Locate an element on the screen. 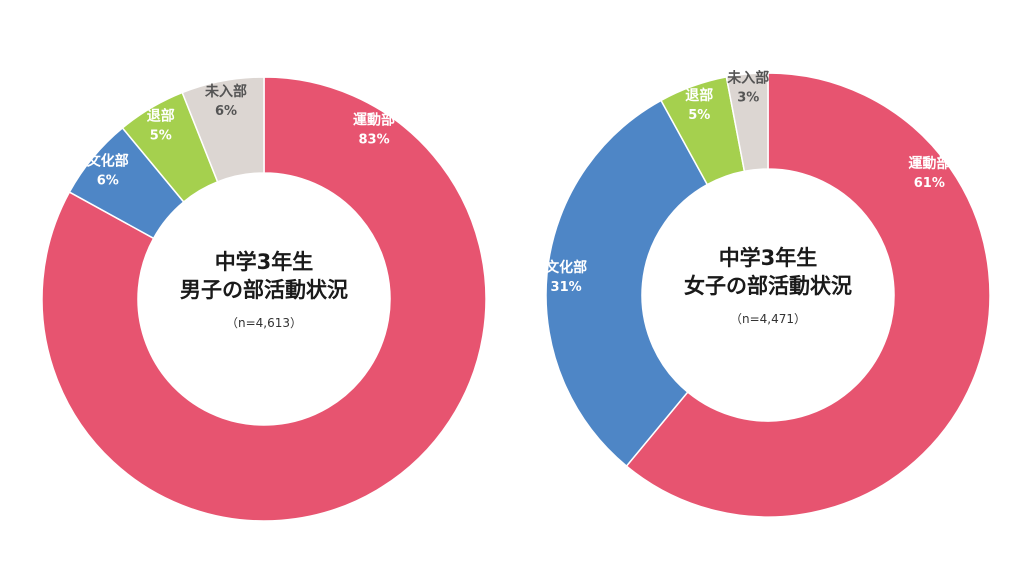  slice-value-label: 83% is located at coordinates (373, 140).